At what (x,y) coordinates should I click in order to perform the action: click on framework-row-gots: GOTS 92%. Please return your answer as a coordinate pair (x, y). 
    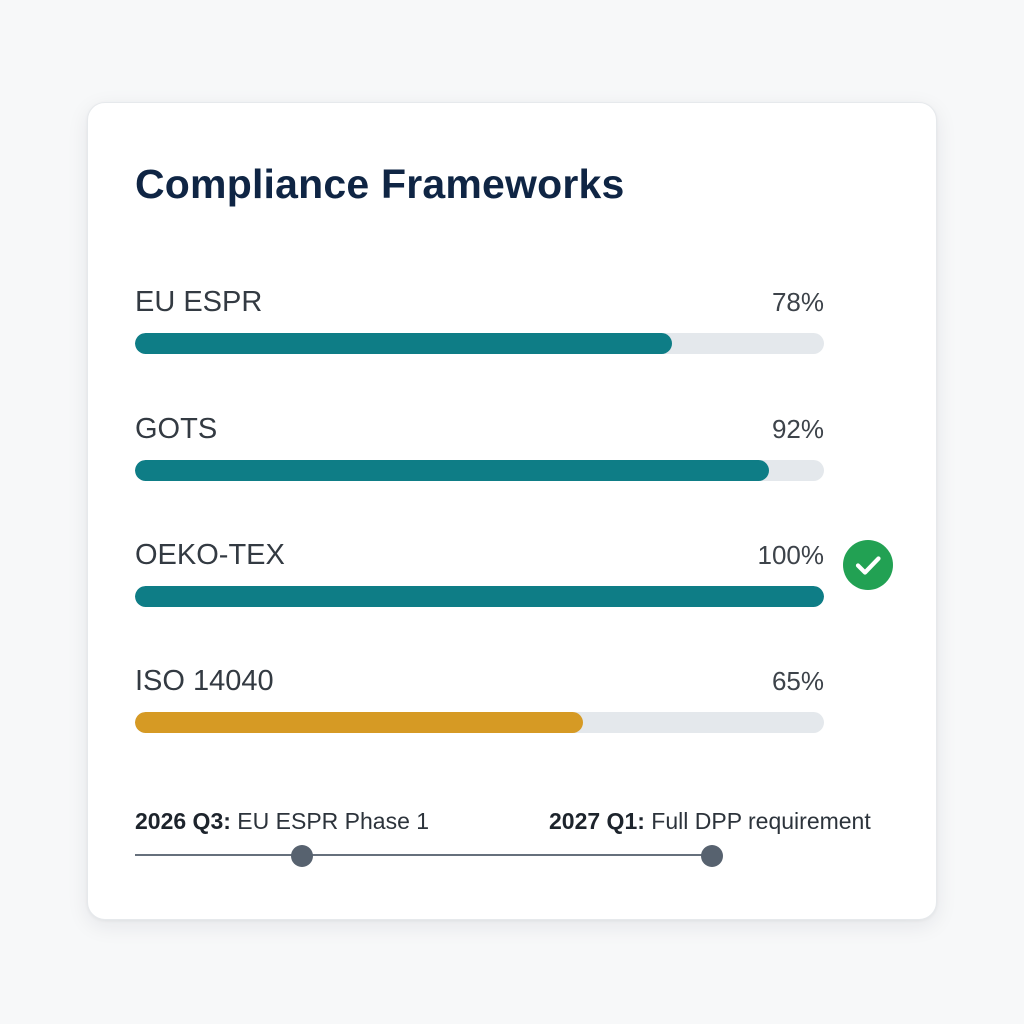
    Looking at the image, I should click on (479, 451).